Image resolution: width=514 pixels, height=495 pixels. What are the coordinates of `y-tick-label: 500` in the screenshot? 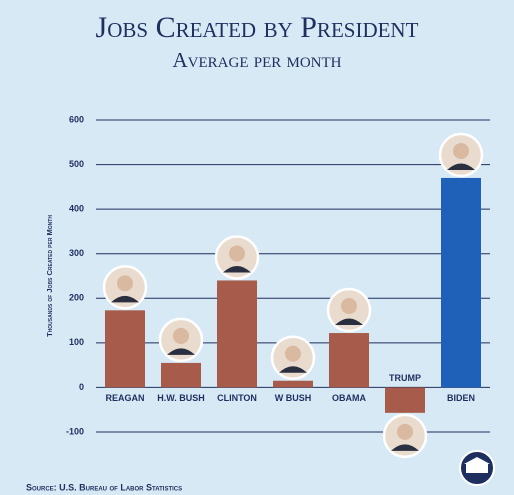 It's located at (76, 164).